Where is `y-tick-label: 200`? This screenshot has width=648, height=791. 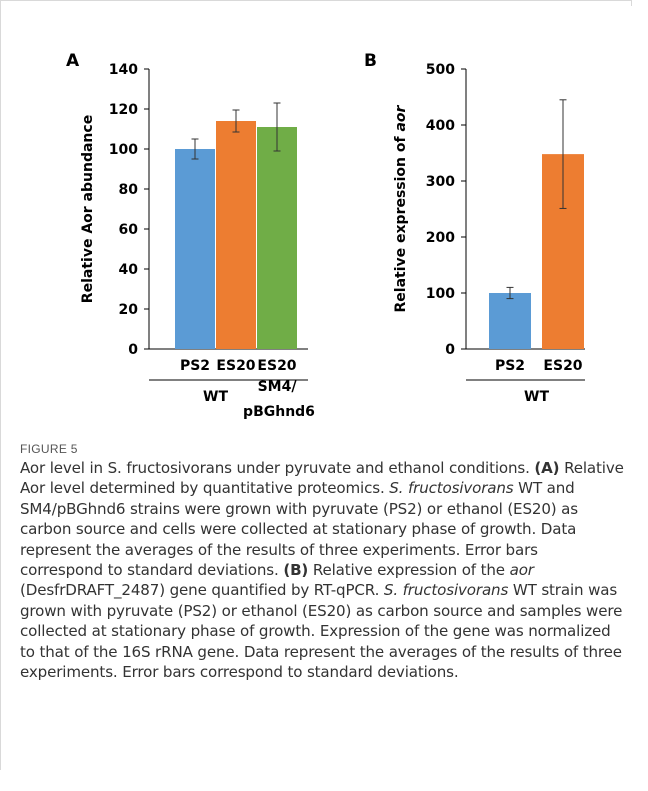 y-tick-label: 200 is located at coordinates (440, 238).